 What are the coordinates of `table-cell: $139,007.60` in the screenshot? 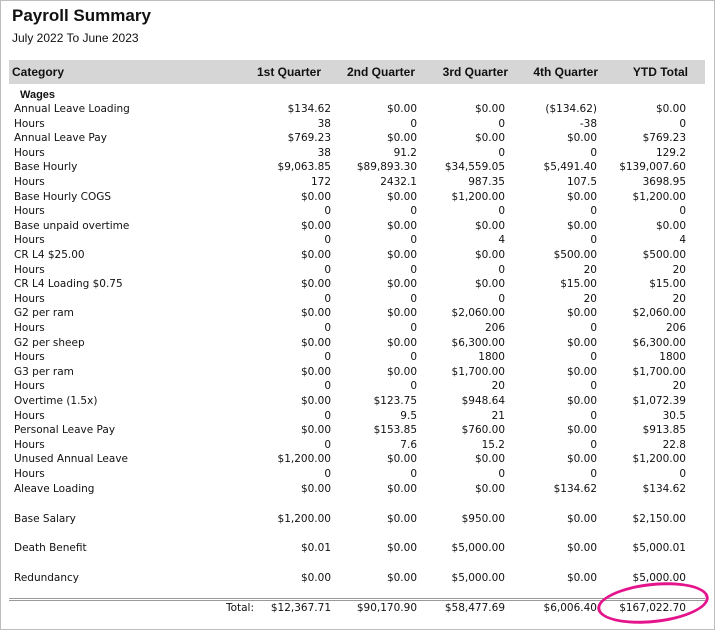 It's located at (652, 167).